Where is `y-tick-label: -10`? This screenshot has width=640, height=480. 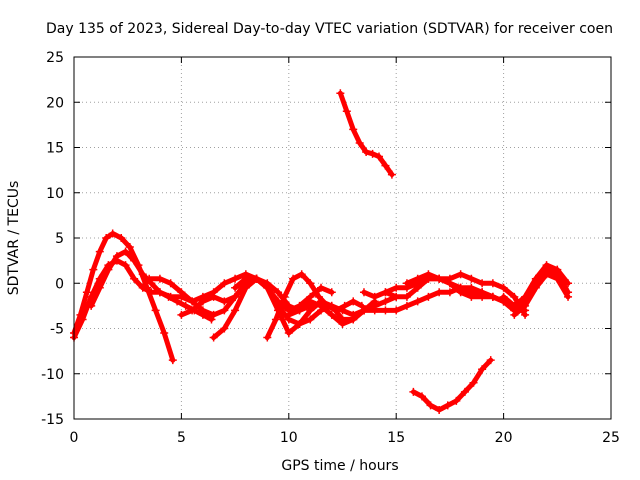 y-tick-label: -10 is located at coordinates (52, 375).